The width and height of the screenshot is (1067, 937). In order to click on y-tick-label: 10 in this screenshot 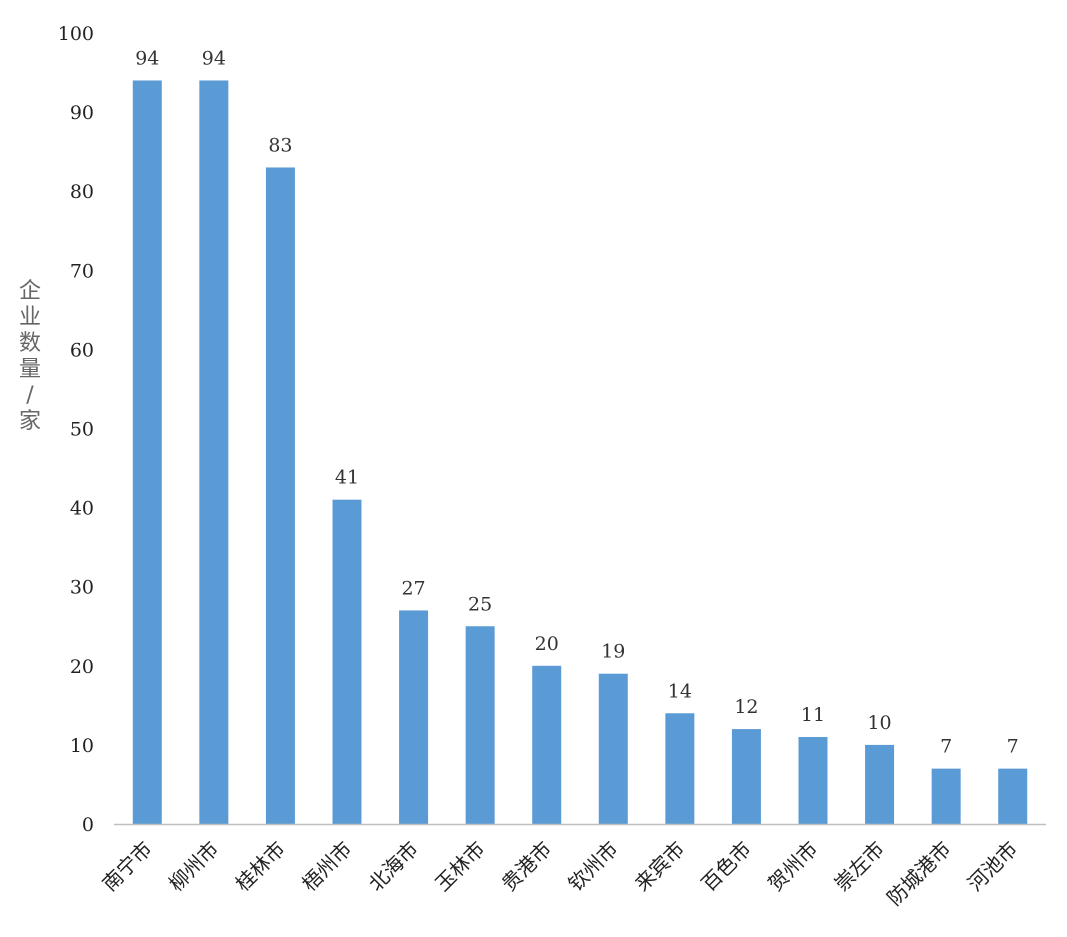, I will do `click(82, 746)`.